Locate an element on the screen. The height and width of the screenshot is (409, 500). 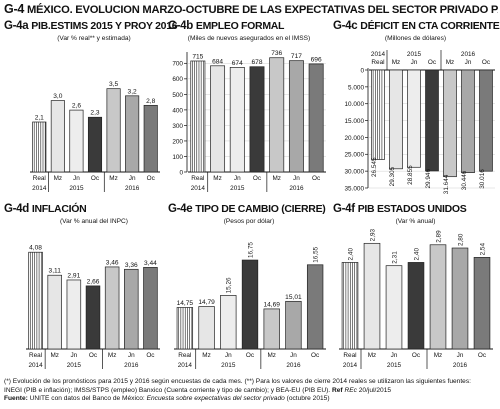
value-label: 2,3 is located at coordinates (94, 113).